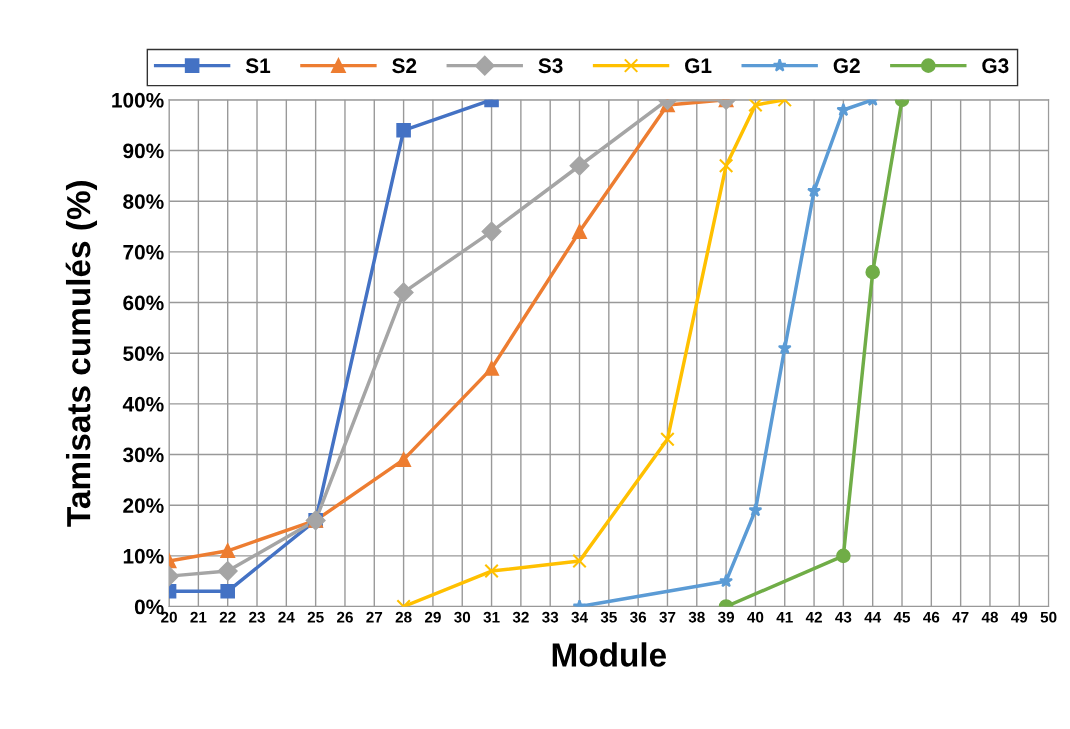  I want to click on y-tick-label: 80%, so click(143, 201).